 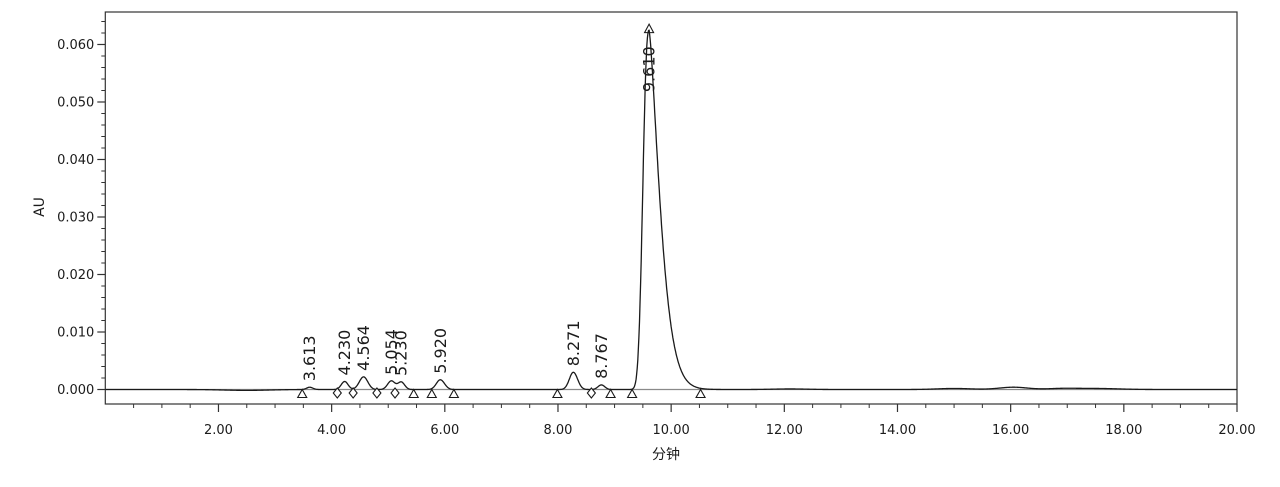 What do you see at coordinates (363, 348) in the screenshot?
I see `peak-retention-time-label: 4.564` at bounding box center [363, 348].